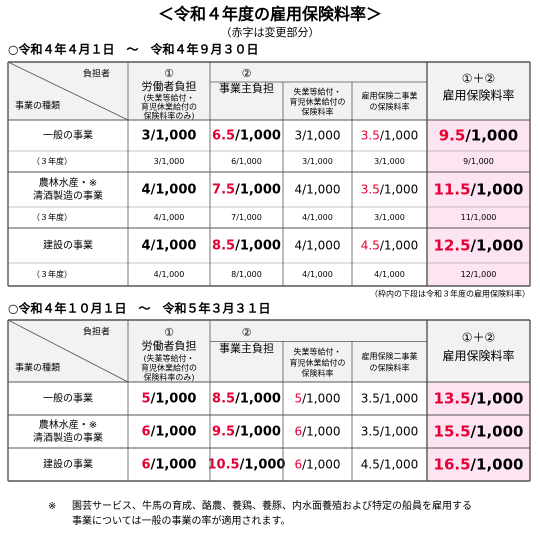 This screenshot has height=550, width=540. What do you see at coordinates (68, 182) in the screenshot?
I see `row-name: 農林水産・※` at bounding box center [68, 182].